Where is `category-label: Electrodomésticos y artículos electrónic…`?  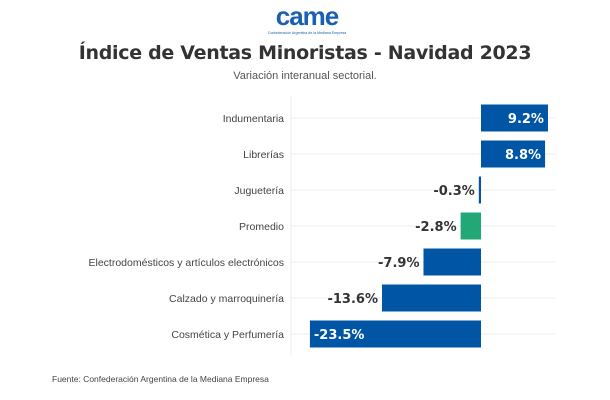 category-label: Electrodomésticos y artículos electrónic… is located at coordinates (187, 263).